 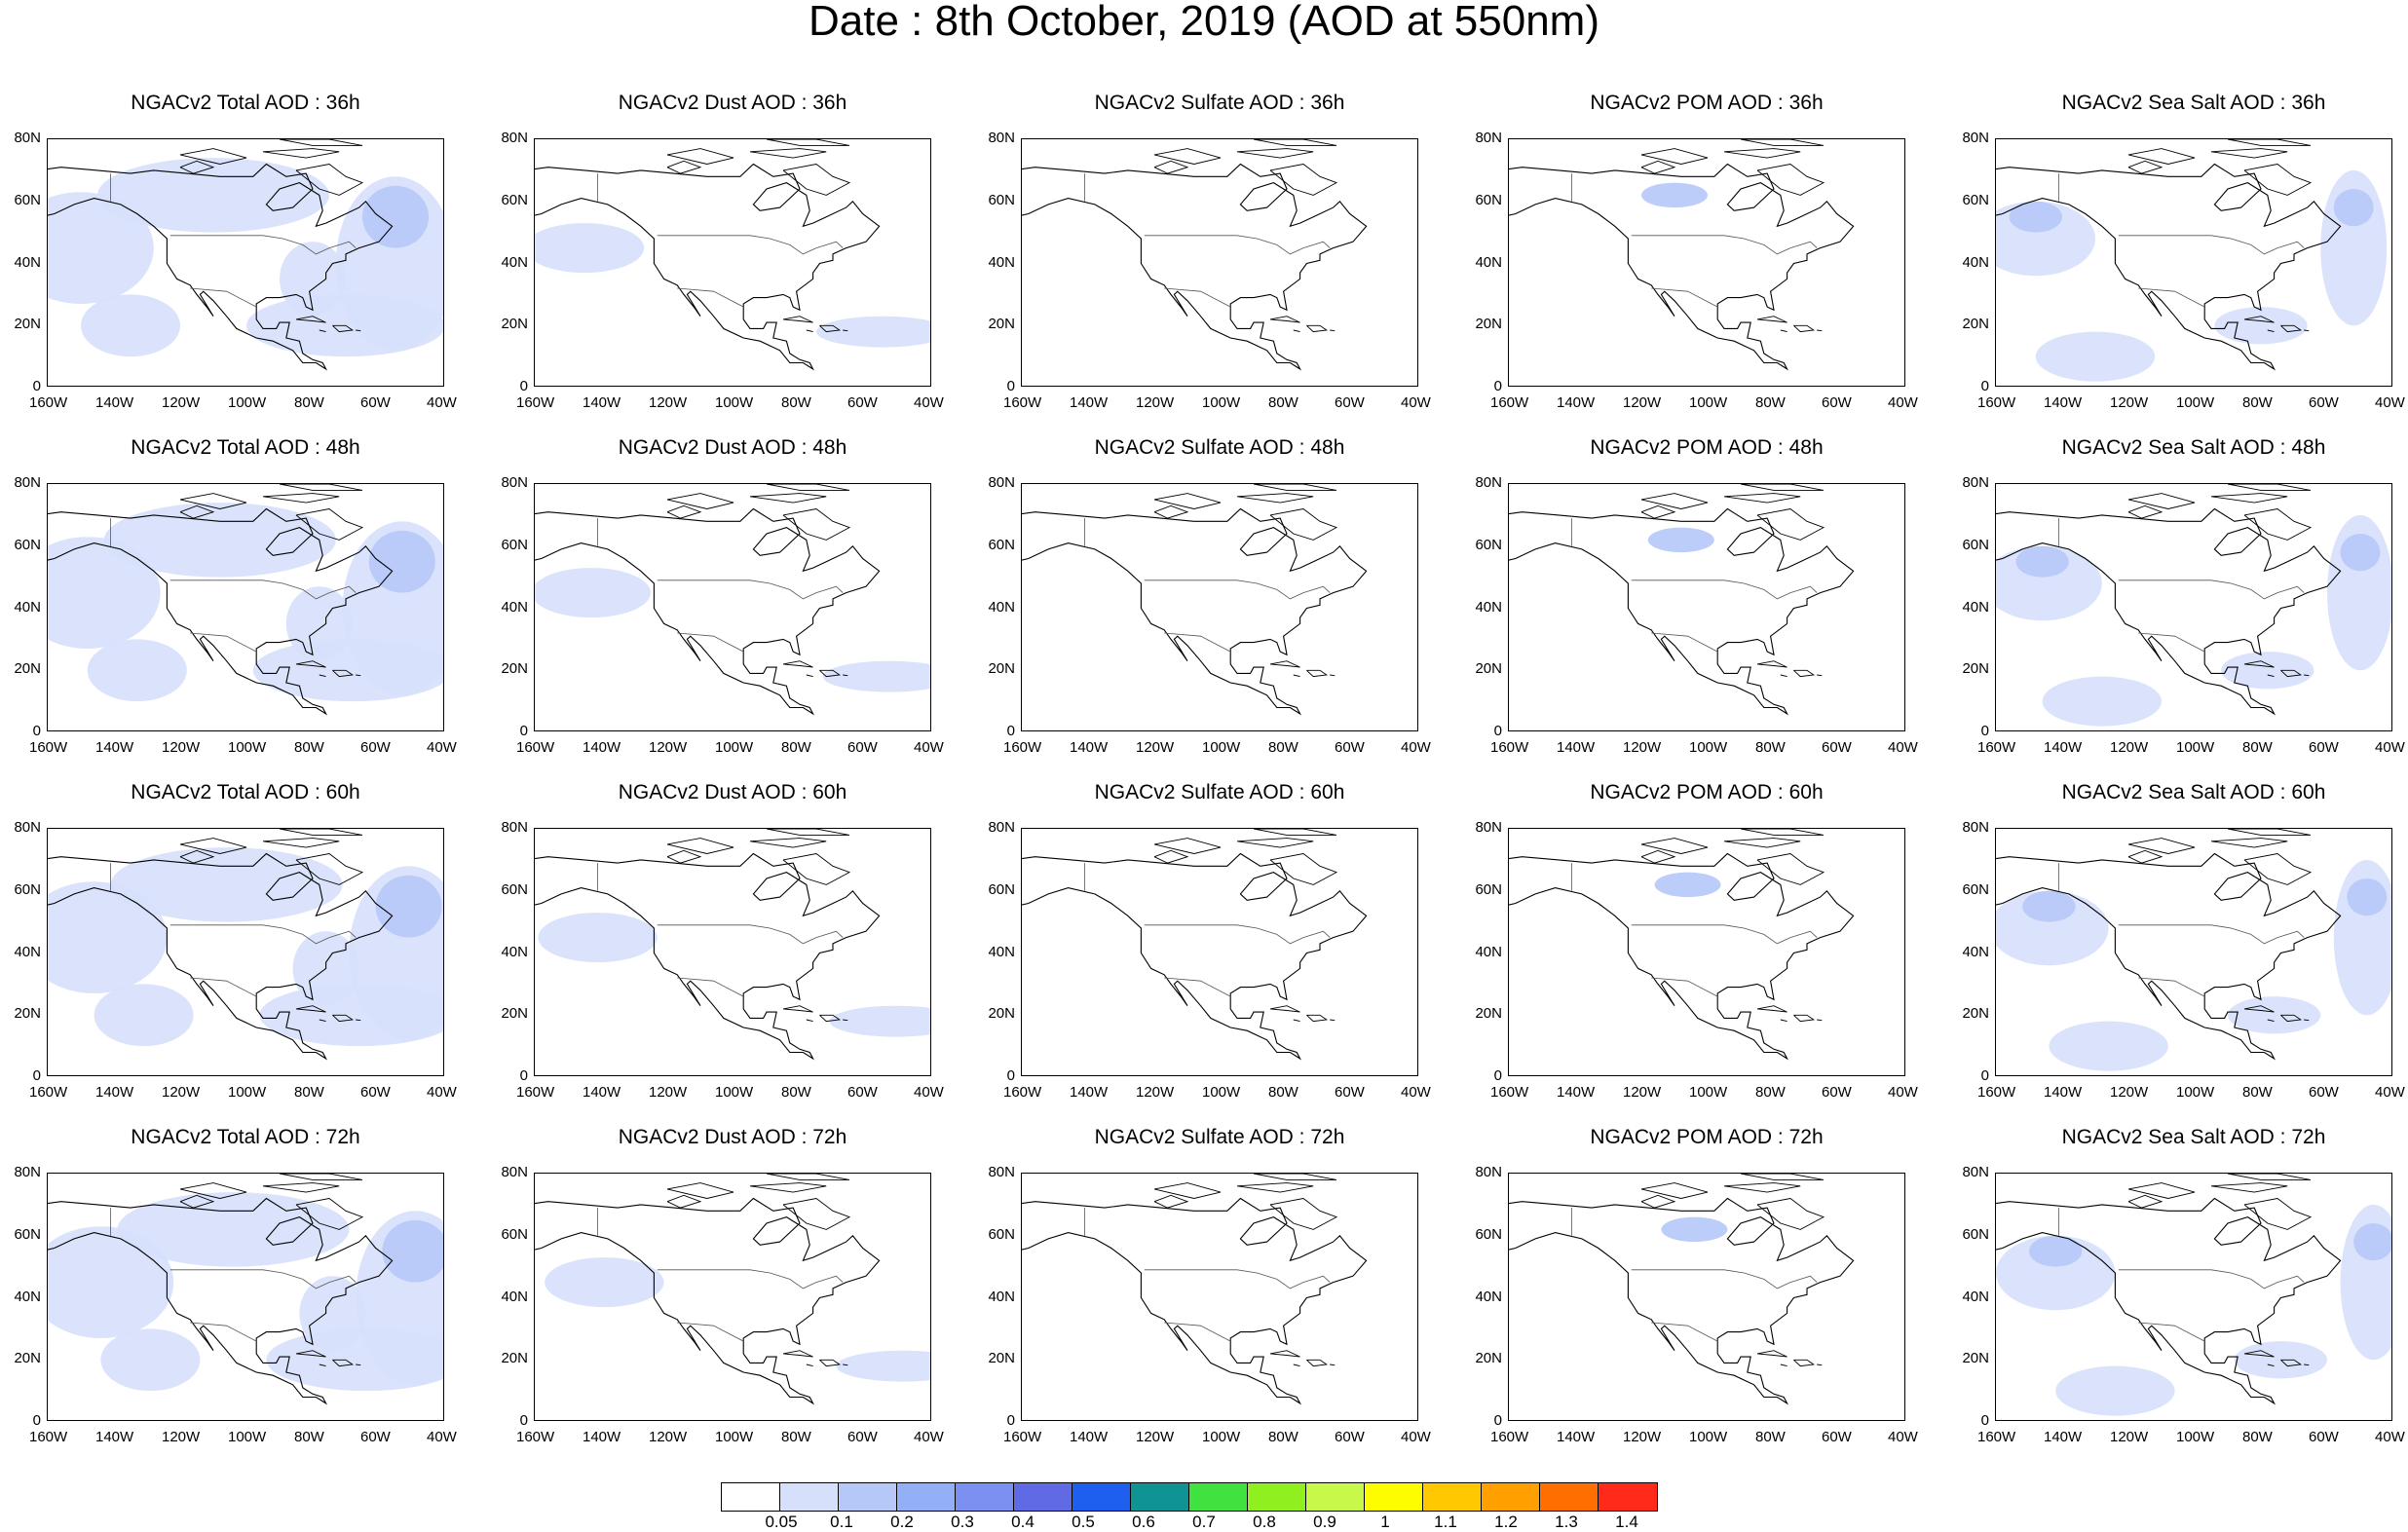 I want to click on colorbar-label: 0.5, so click(x=1083, y=1522).